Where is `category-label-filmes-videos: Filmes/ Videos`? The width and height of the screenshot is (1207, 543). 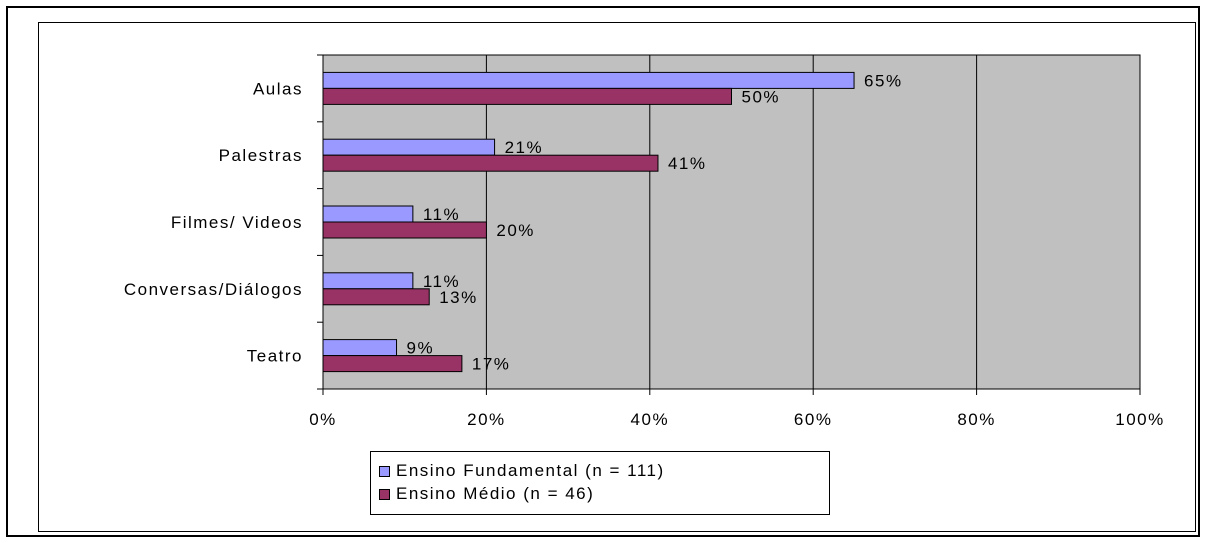
category-label-filmes-videos: Filmes/ Videos is located at coordinates (237, 222).